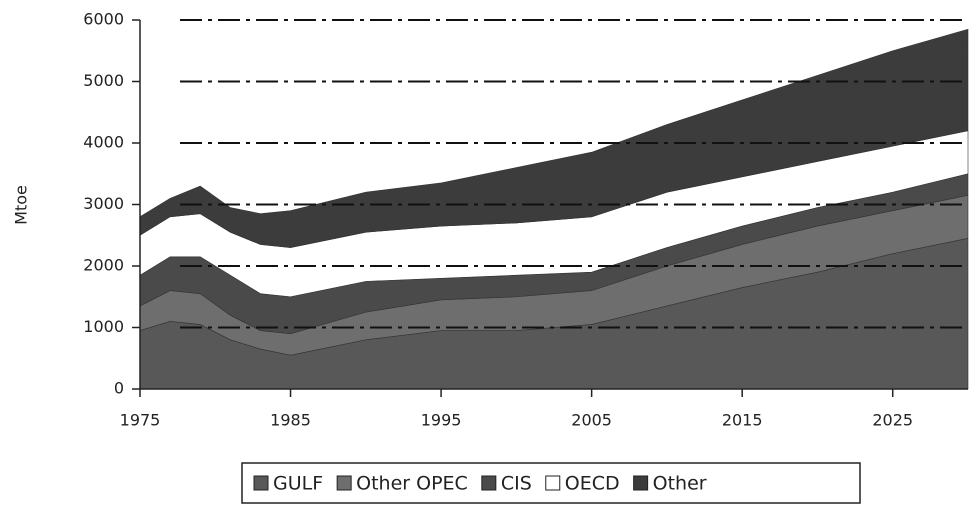 This screenshot has width=975, height=505. What do you see at coordinates (516, 484) in the screenshot?
I see `legend-label: CIS` at bounding box center [516, 484].